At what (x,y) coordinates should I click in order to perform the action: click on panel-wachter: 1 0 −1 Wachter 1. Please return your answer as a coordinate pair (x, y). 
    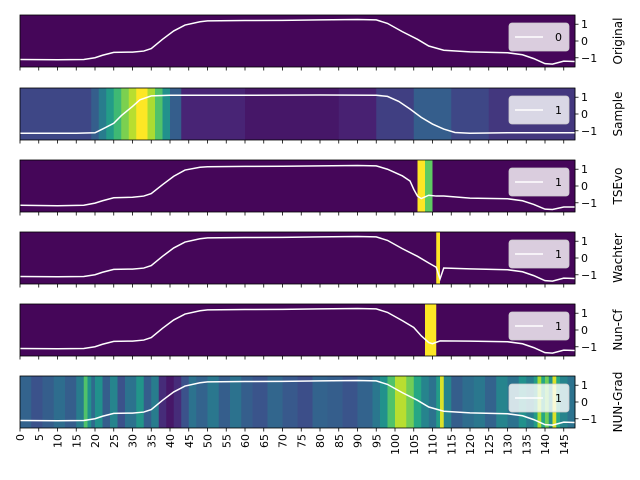
    Looking at the image, I should click on (322, 259).